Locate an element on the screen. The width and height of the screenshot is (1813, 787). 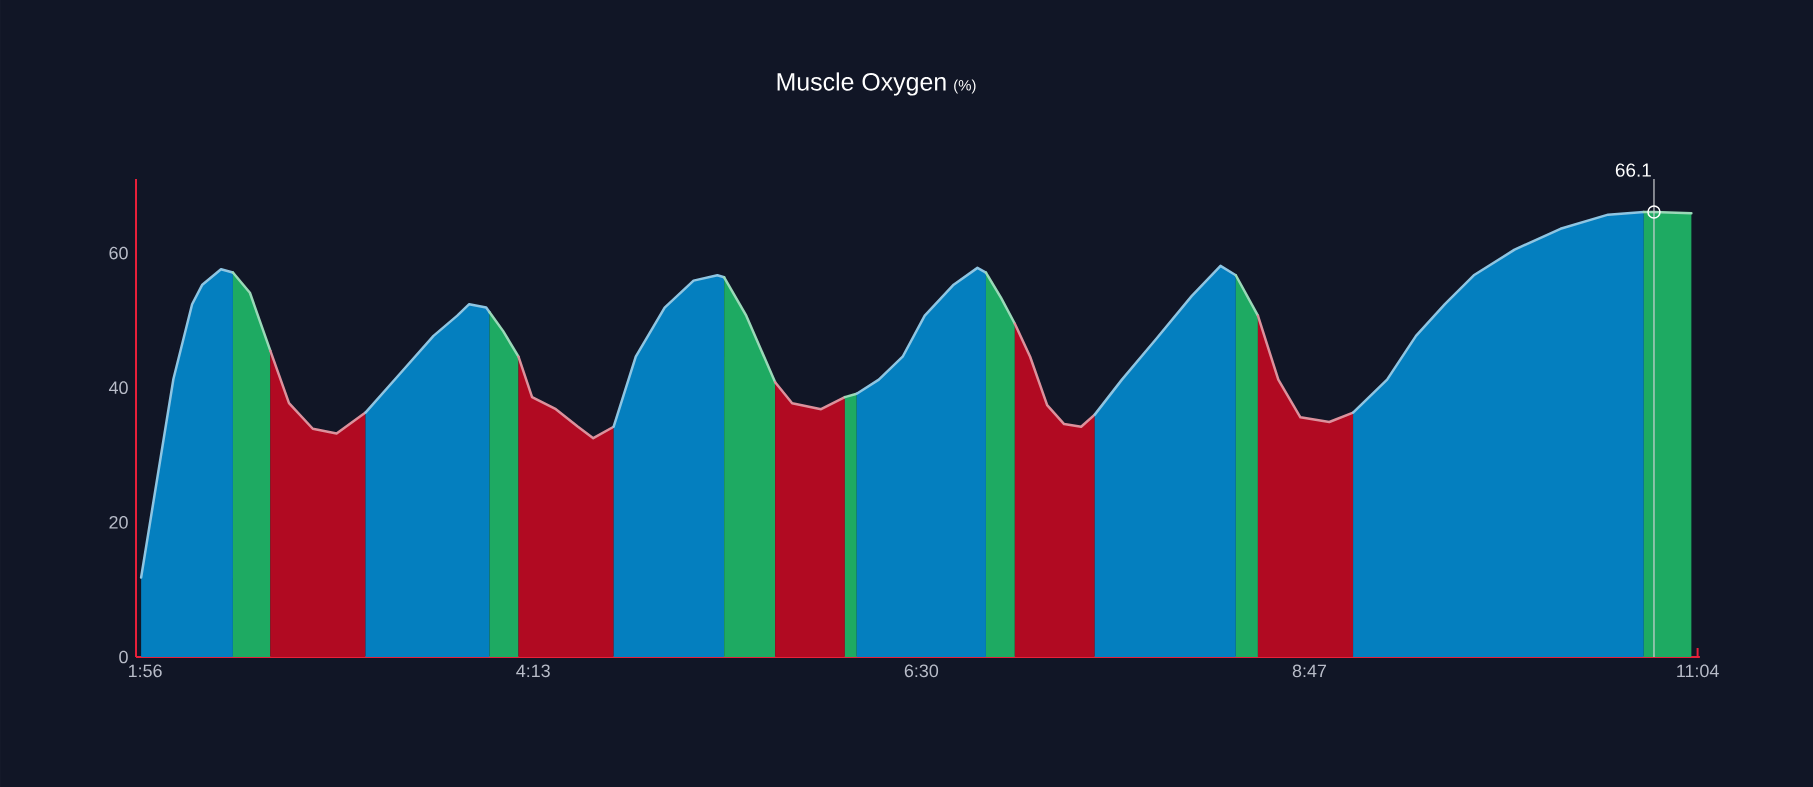
x-tick-label: 8:47 is located at coordinates (1309, 671).